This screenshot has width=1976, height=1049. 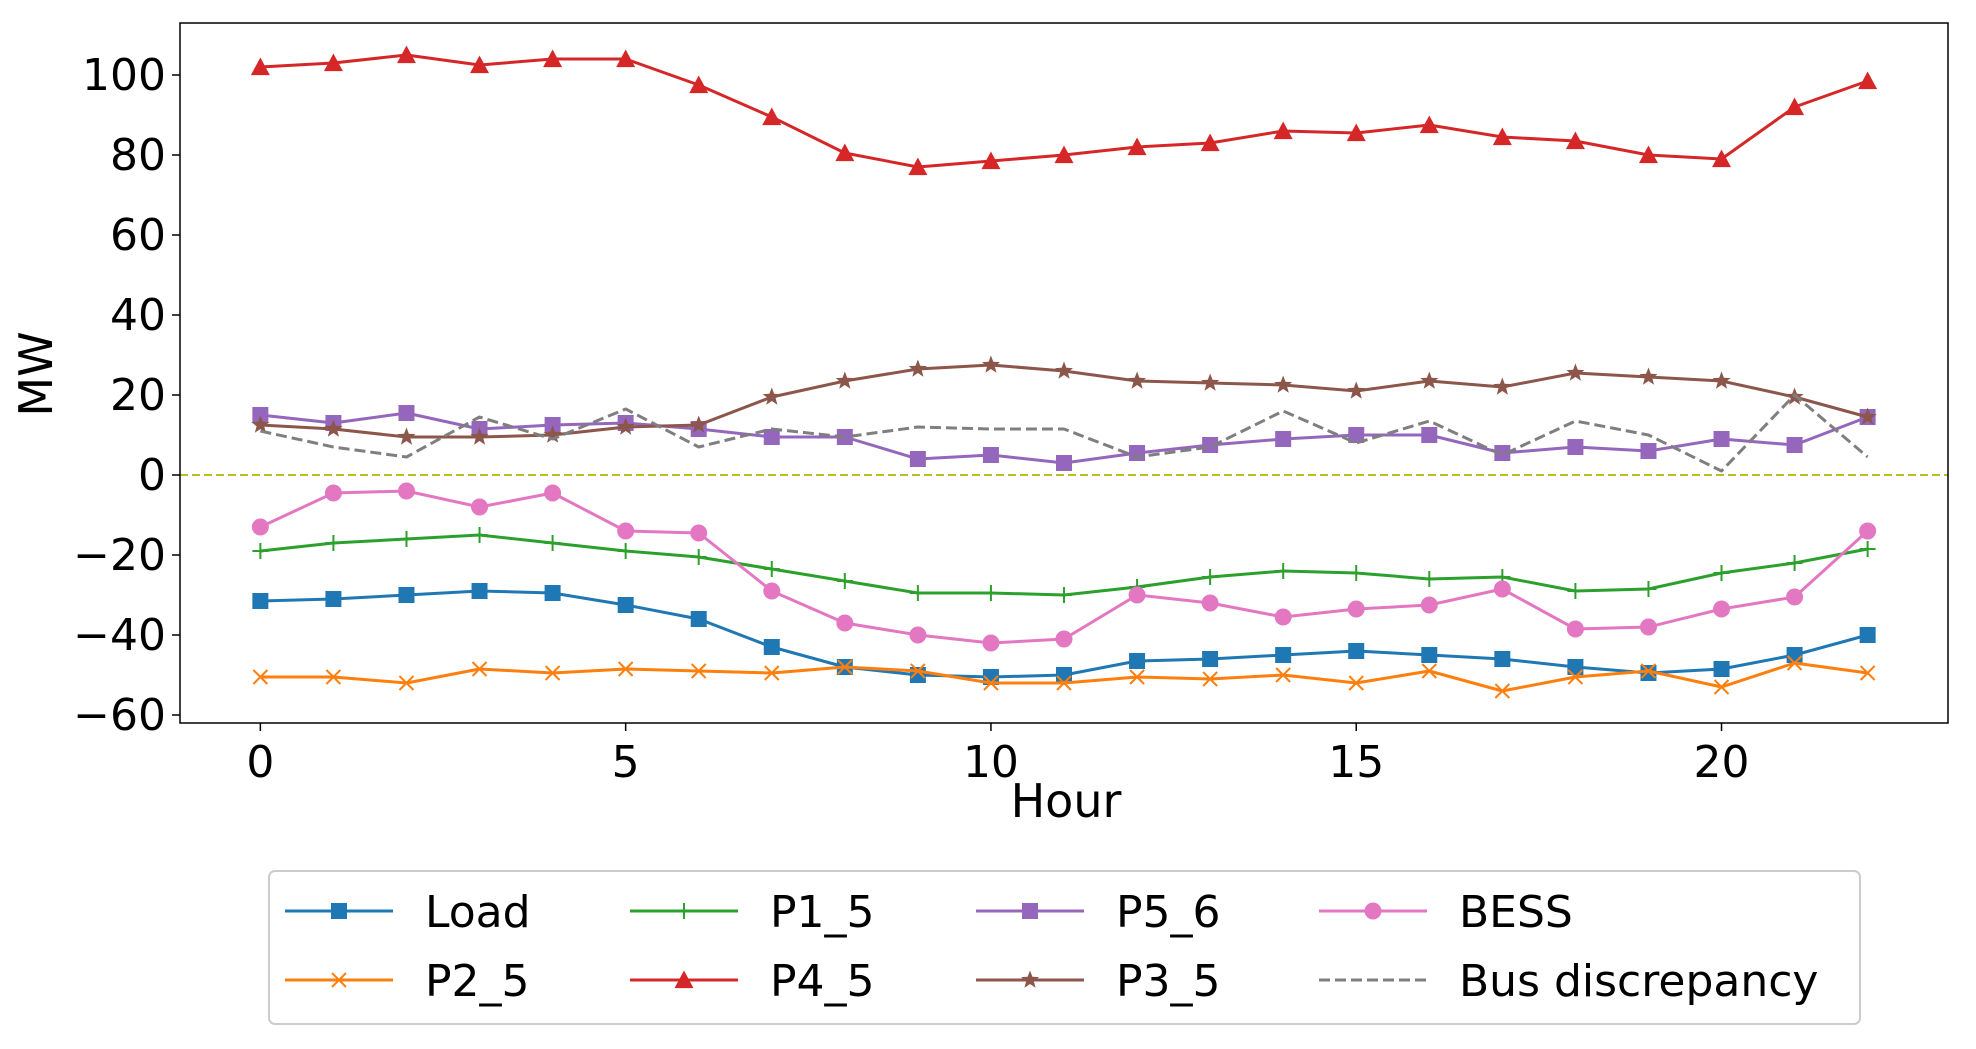 I want to click on x-tick-label: 20, so click(x=1722, y=762).